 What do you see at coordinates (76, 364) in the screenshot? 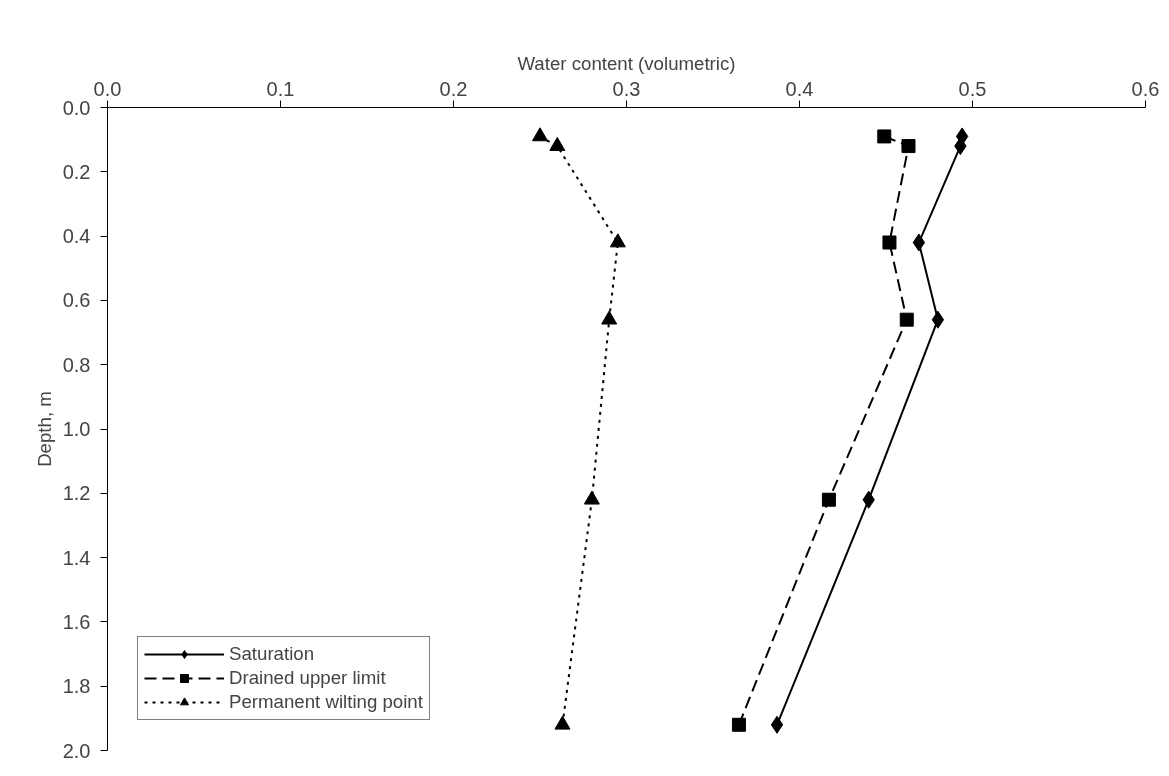
I see `y-tick-label: 0.8` at bounding box center [76, 364].